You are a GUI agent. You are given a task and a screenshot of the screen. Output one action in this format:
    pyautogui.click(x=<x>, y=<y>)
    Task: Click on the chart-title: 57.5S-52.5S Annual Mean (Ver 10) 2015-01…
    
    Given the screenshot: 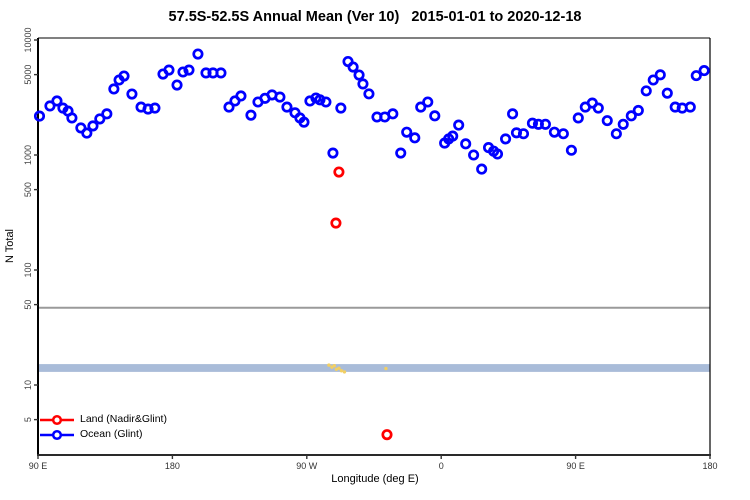 What is the action you would take?
    pyautogui.click(x=375, y=17)
    